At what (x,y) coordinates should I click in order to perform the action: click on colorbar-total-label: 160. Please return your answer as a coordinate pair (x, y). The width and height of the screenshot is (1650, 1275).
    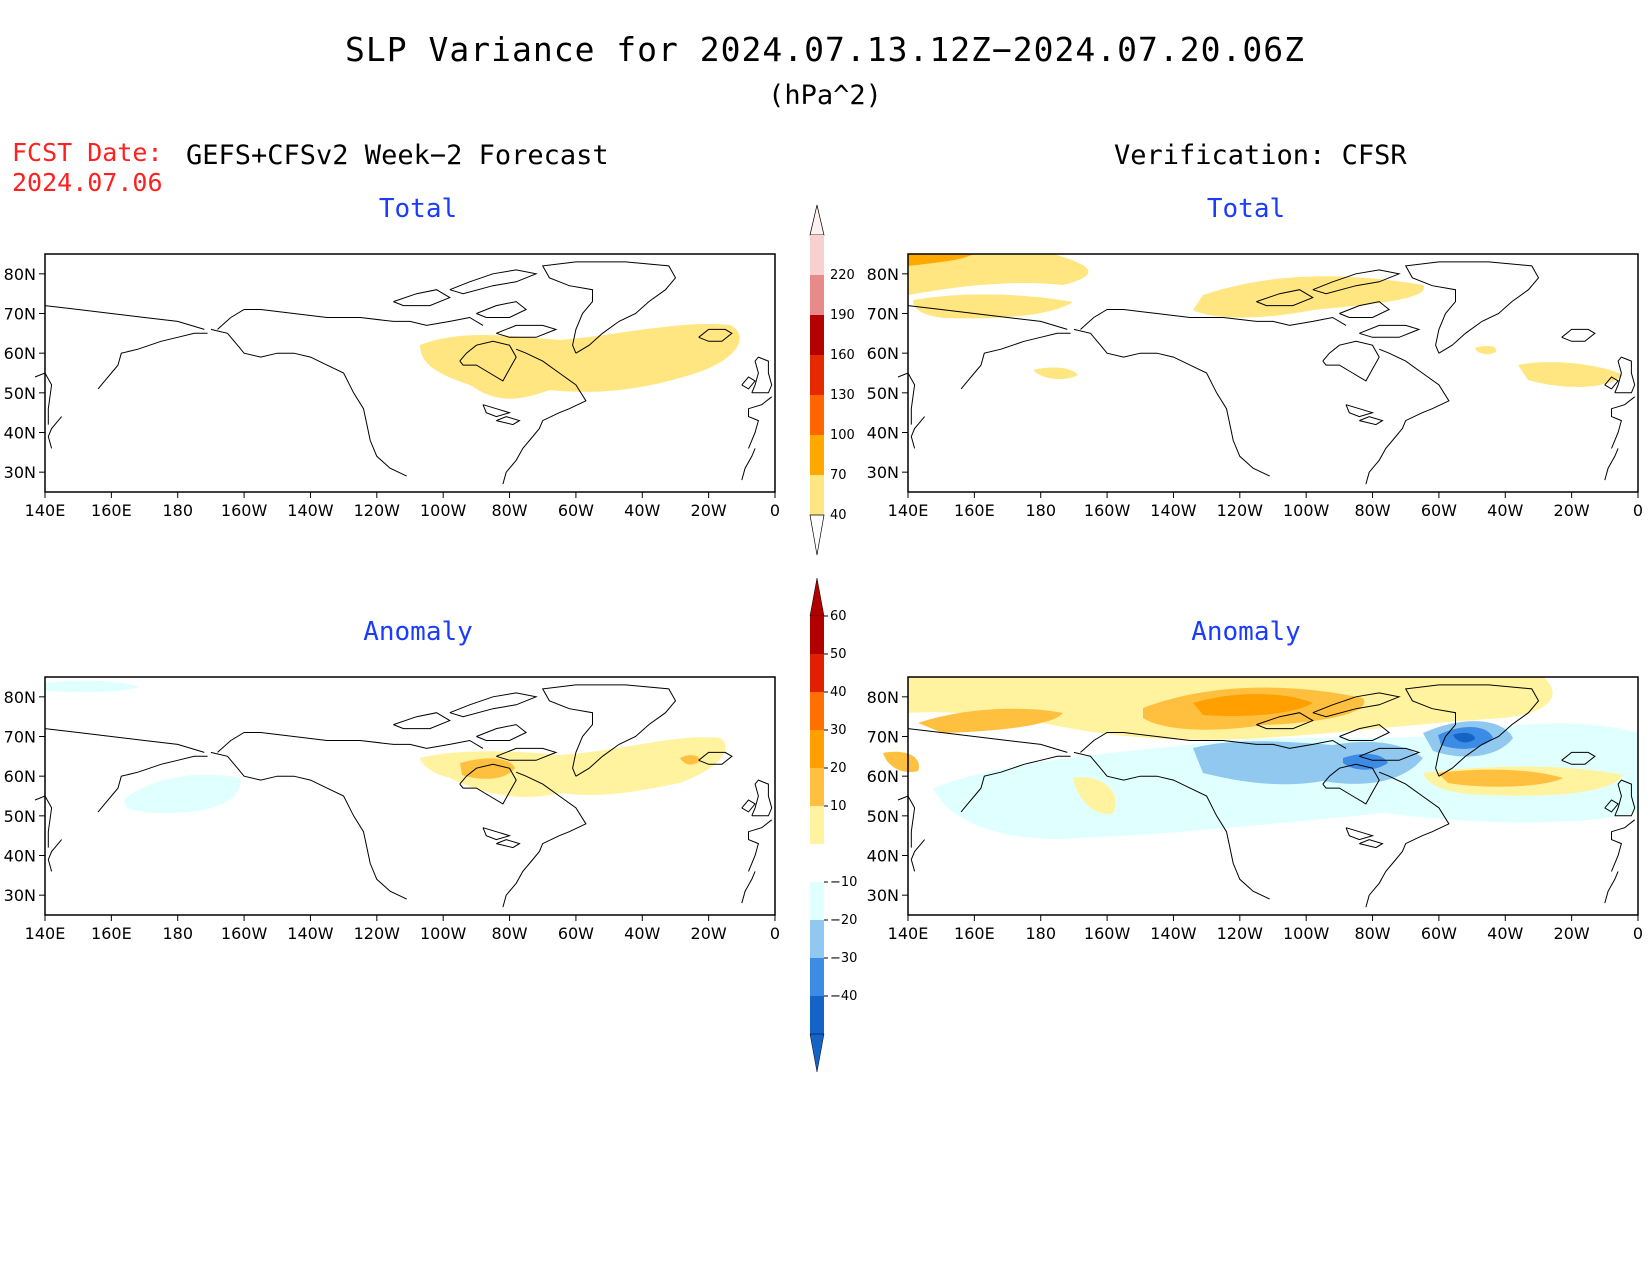
    Looking at the image, I should click on (842, 355).